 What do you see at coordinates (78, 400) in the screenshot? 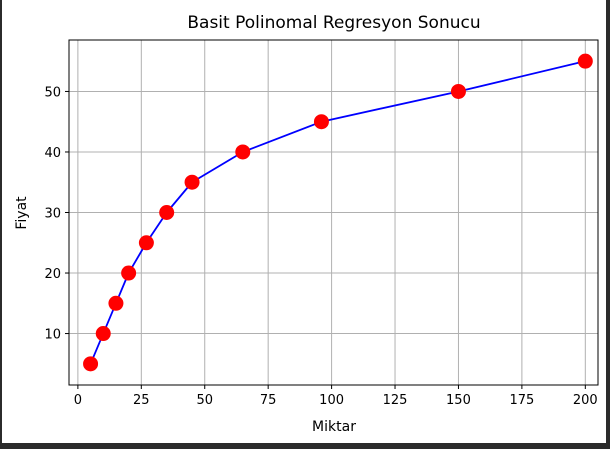
I see `x-tick-label: 0` at bounding box center [78, 400].